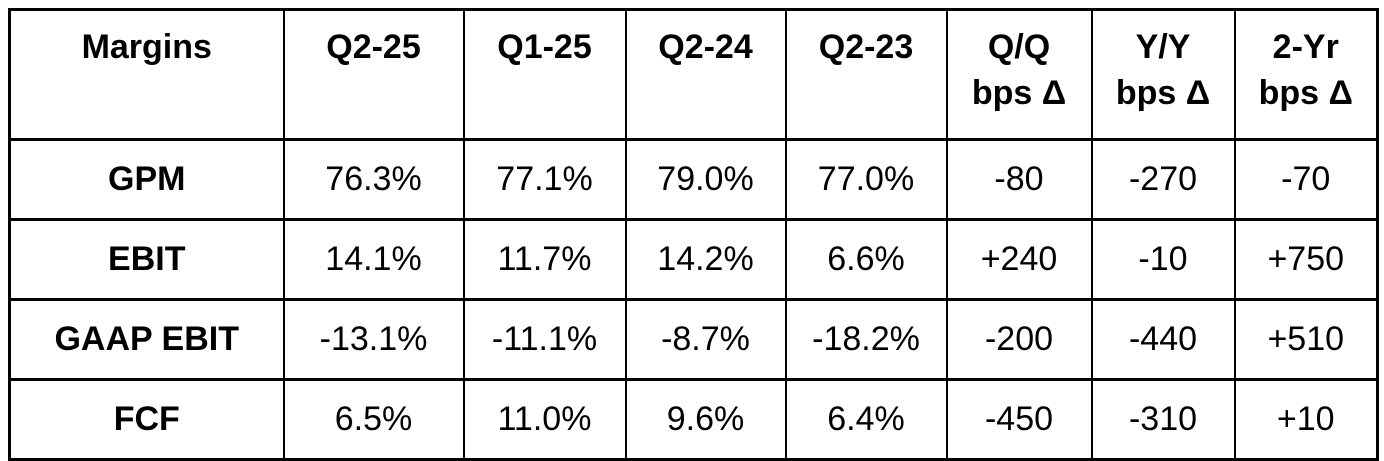 The height and width of the screenshot is (461, 1384). I want to click on header-label-line1: 2-Yr, so click(1305, 47).